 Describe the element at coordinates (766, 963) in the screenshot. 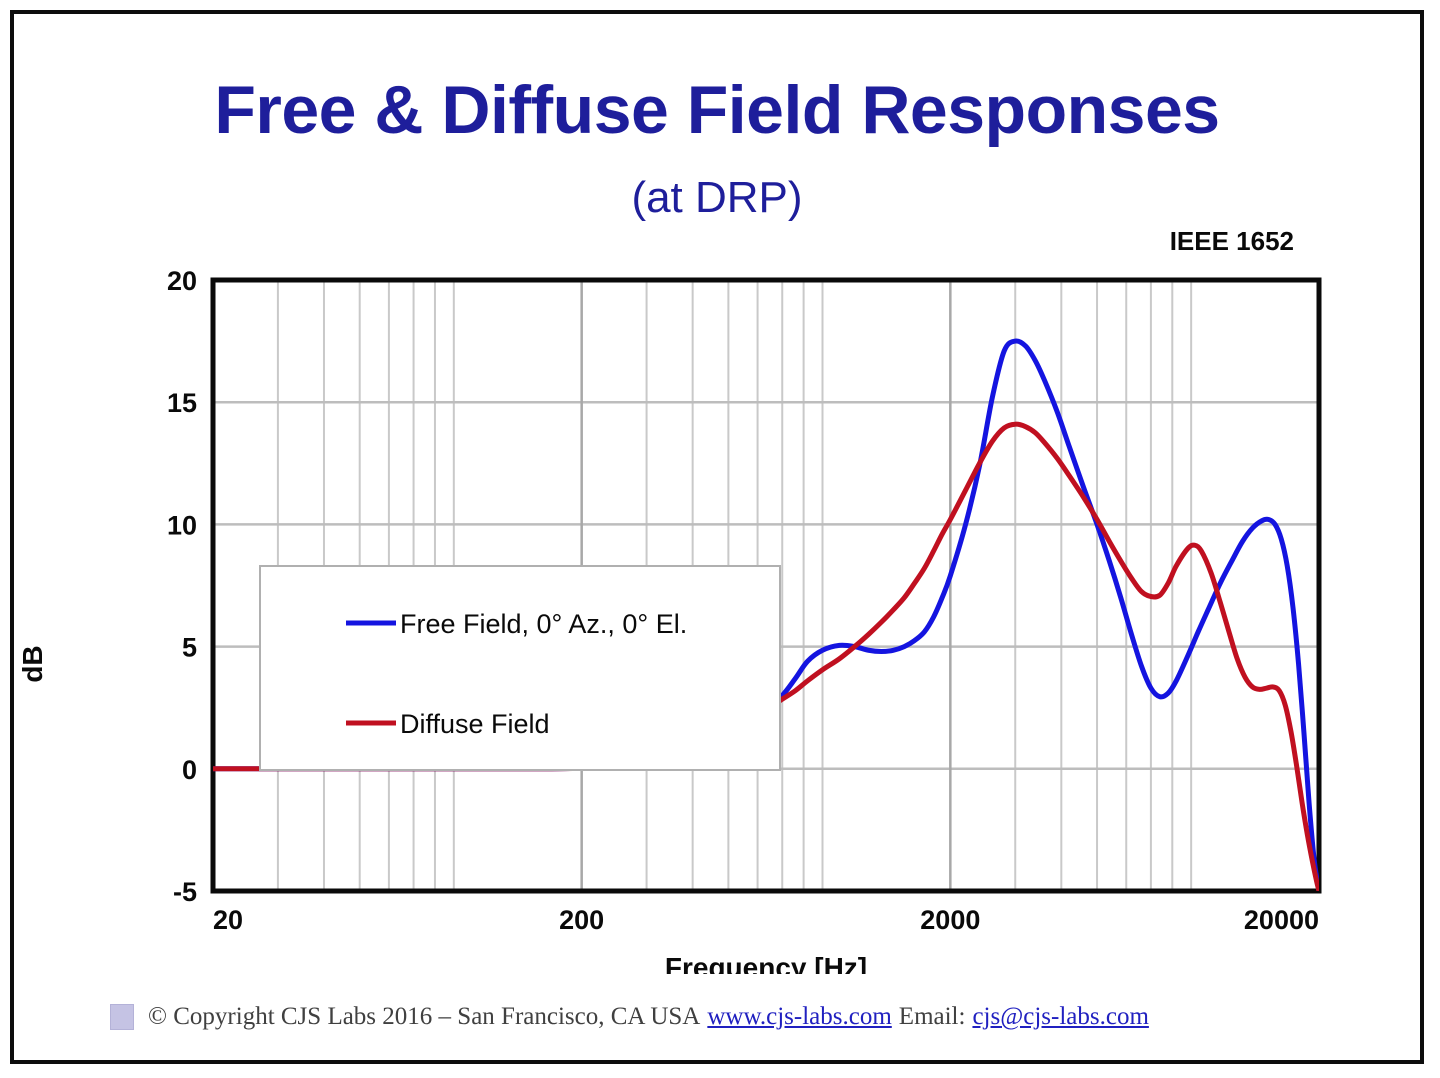

I see `x-axis-title: Frequency [Hz]` at that location.